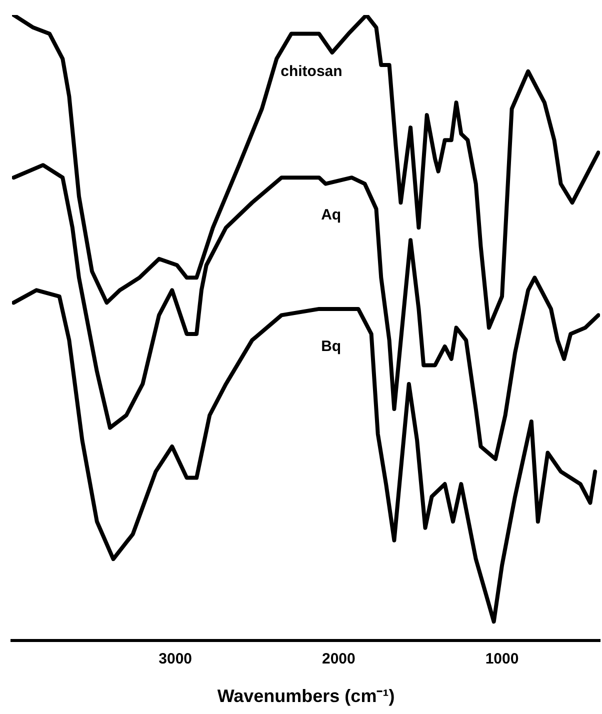 The height and width of the screenshot is (714, 602). Describe the element at coordinates (331, 347) in the screenshot. I see `series-label: Bq` at that location.